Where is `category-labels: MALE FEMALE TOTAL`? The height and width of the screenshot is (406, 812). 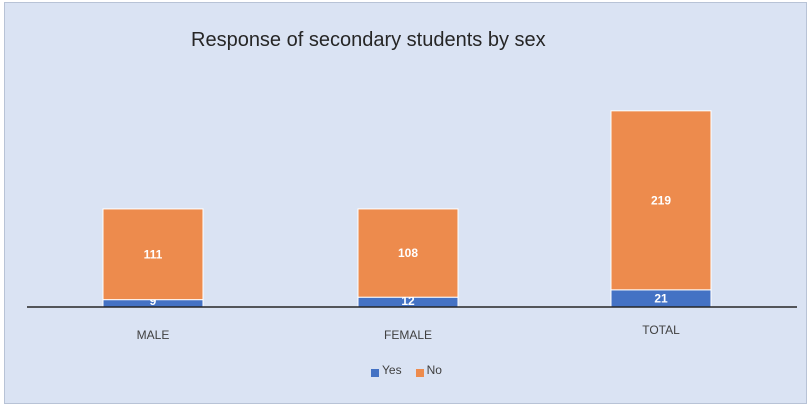
category-labels: MALE FEMALE TOTAL is located at coordinates (408, 332).